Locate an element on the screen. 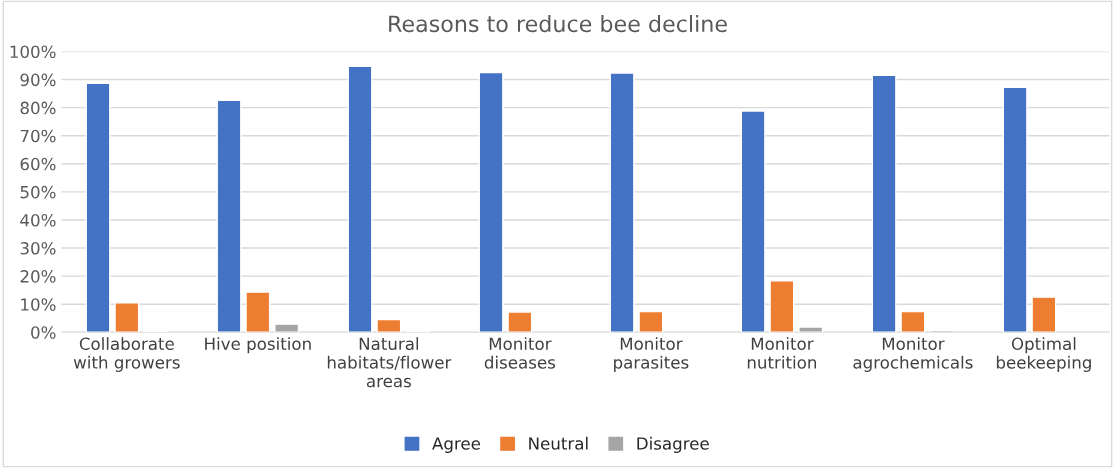 The image size is (1115, 468). x-tick-label: Monitor nutrition is located at coordinates (782, 353).